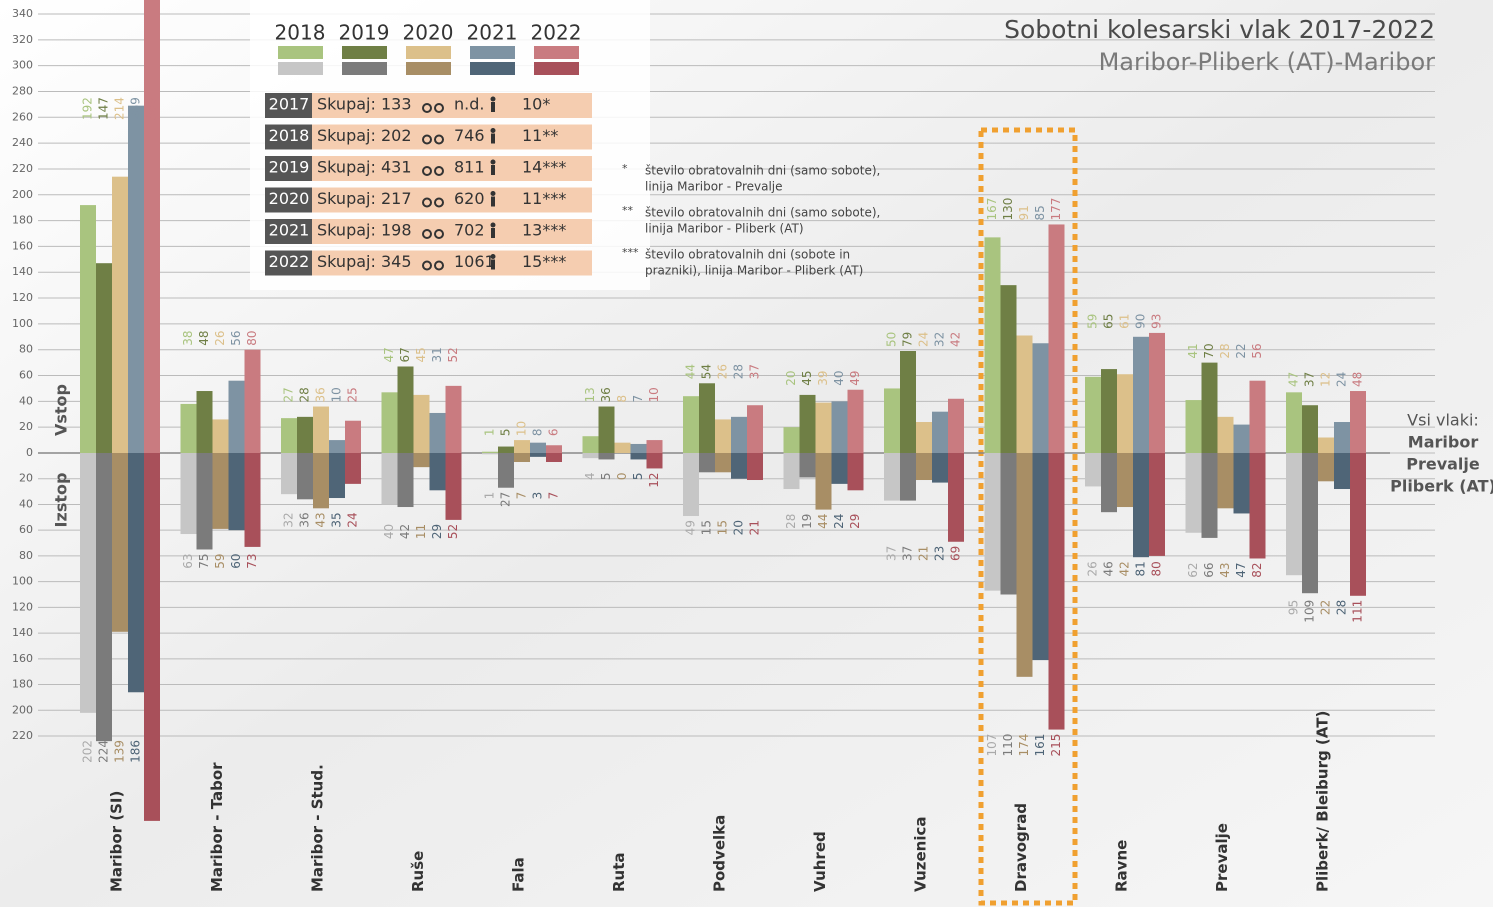  Describe the element at coordinates (762, 171) in the screenshot. I see `footnote-text: število obratovalnih dni (samo sobote),` at that location.